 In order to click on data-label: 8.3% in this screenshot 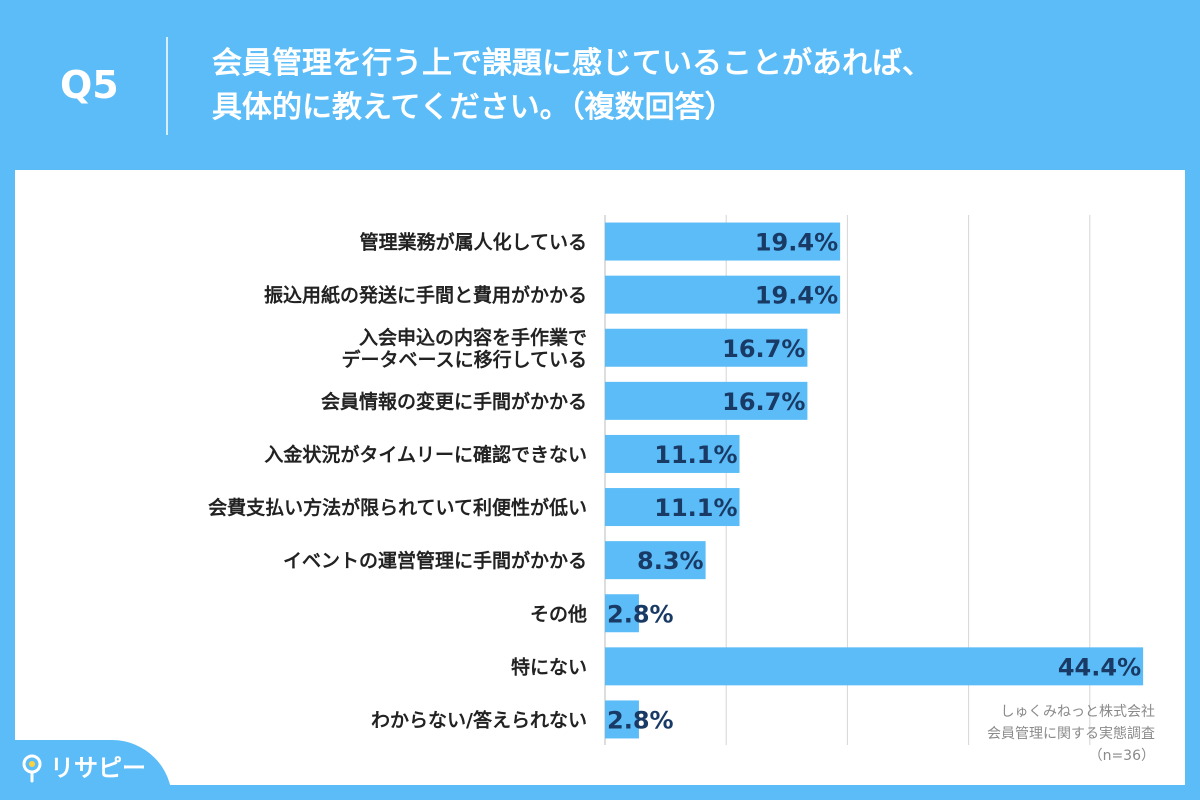, I will do `click(670, 561)`.